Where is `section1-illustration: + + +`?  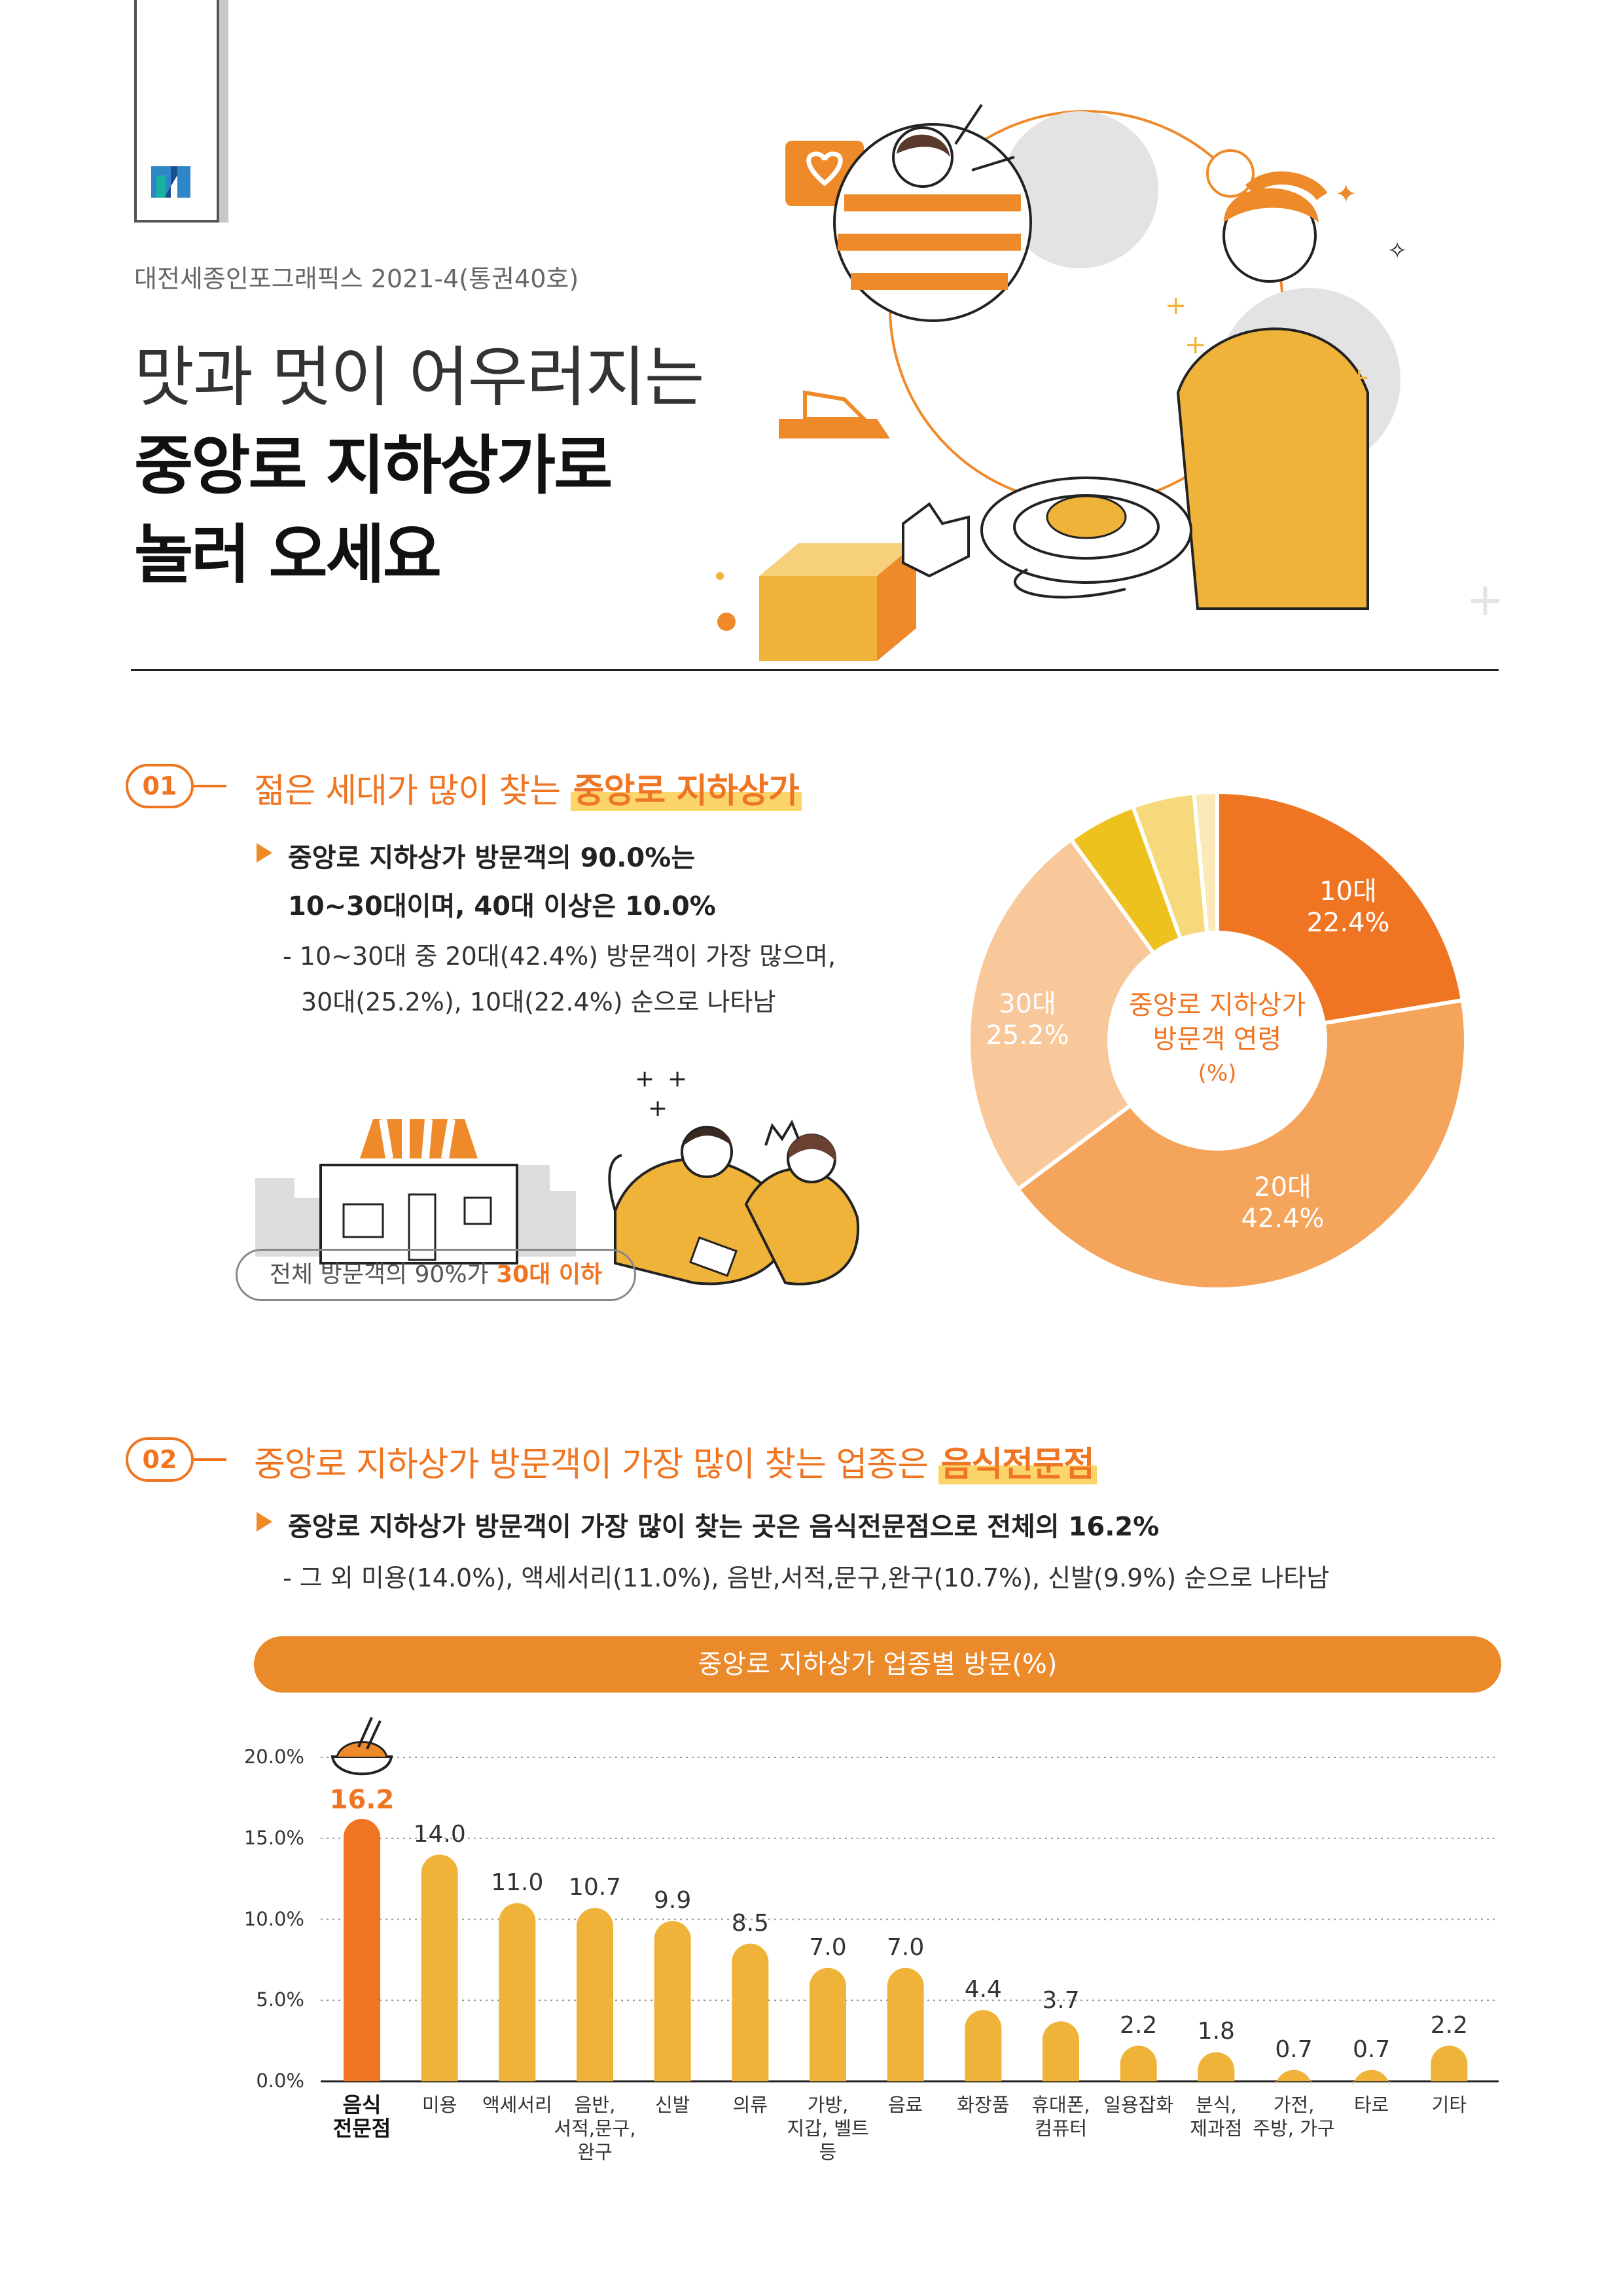 section1-illustration: + + + is located at coordinates (557, 1175).